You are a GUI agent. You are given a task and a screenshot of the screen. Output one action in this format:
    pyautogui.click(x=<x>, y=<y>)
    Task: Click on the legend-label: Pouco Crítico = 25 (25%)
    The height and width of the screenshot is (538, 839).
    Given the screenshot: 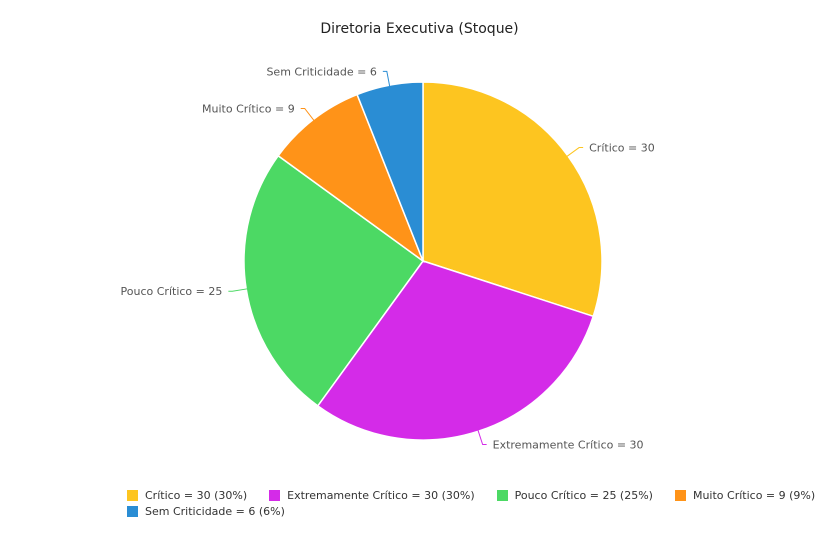 What is the action you would take?
    pyautogui.click(x=583, y=495)
    